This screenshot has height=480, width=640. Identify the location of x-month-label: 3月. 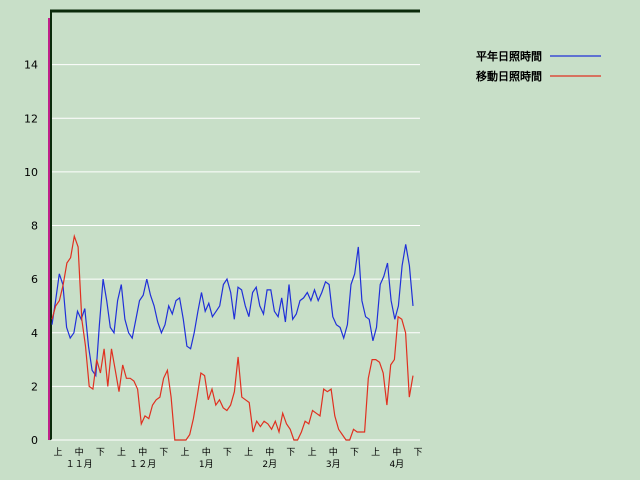
(333, 464).